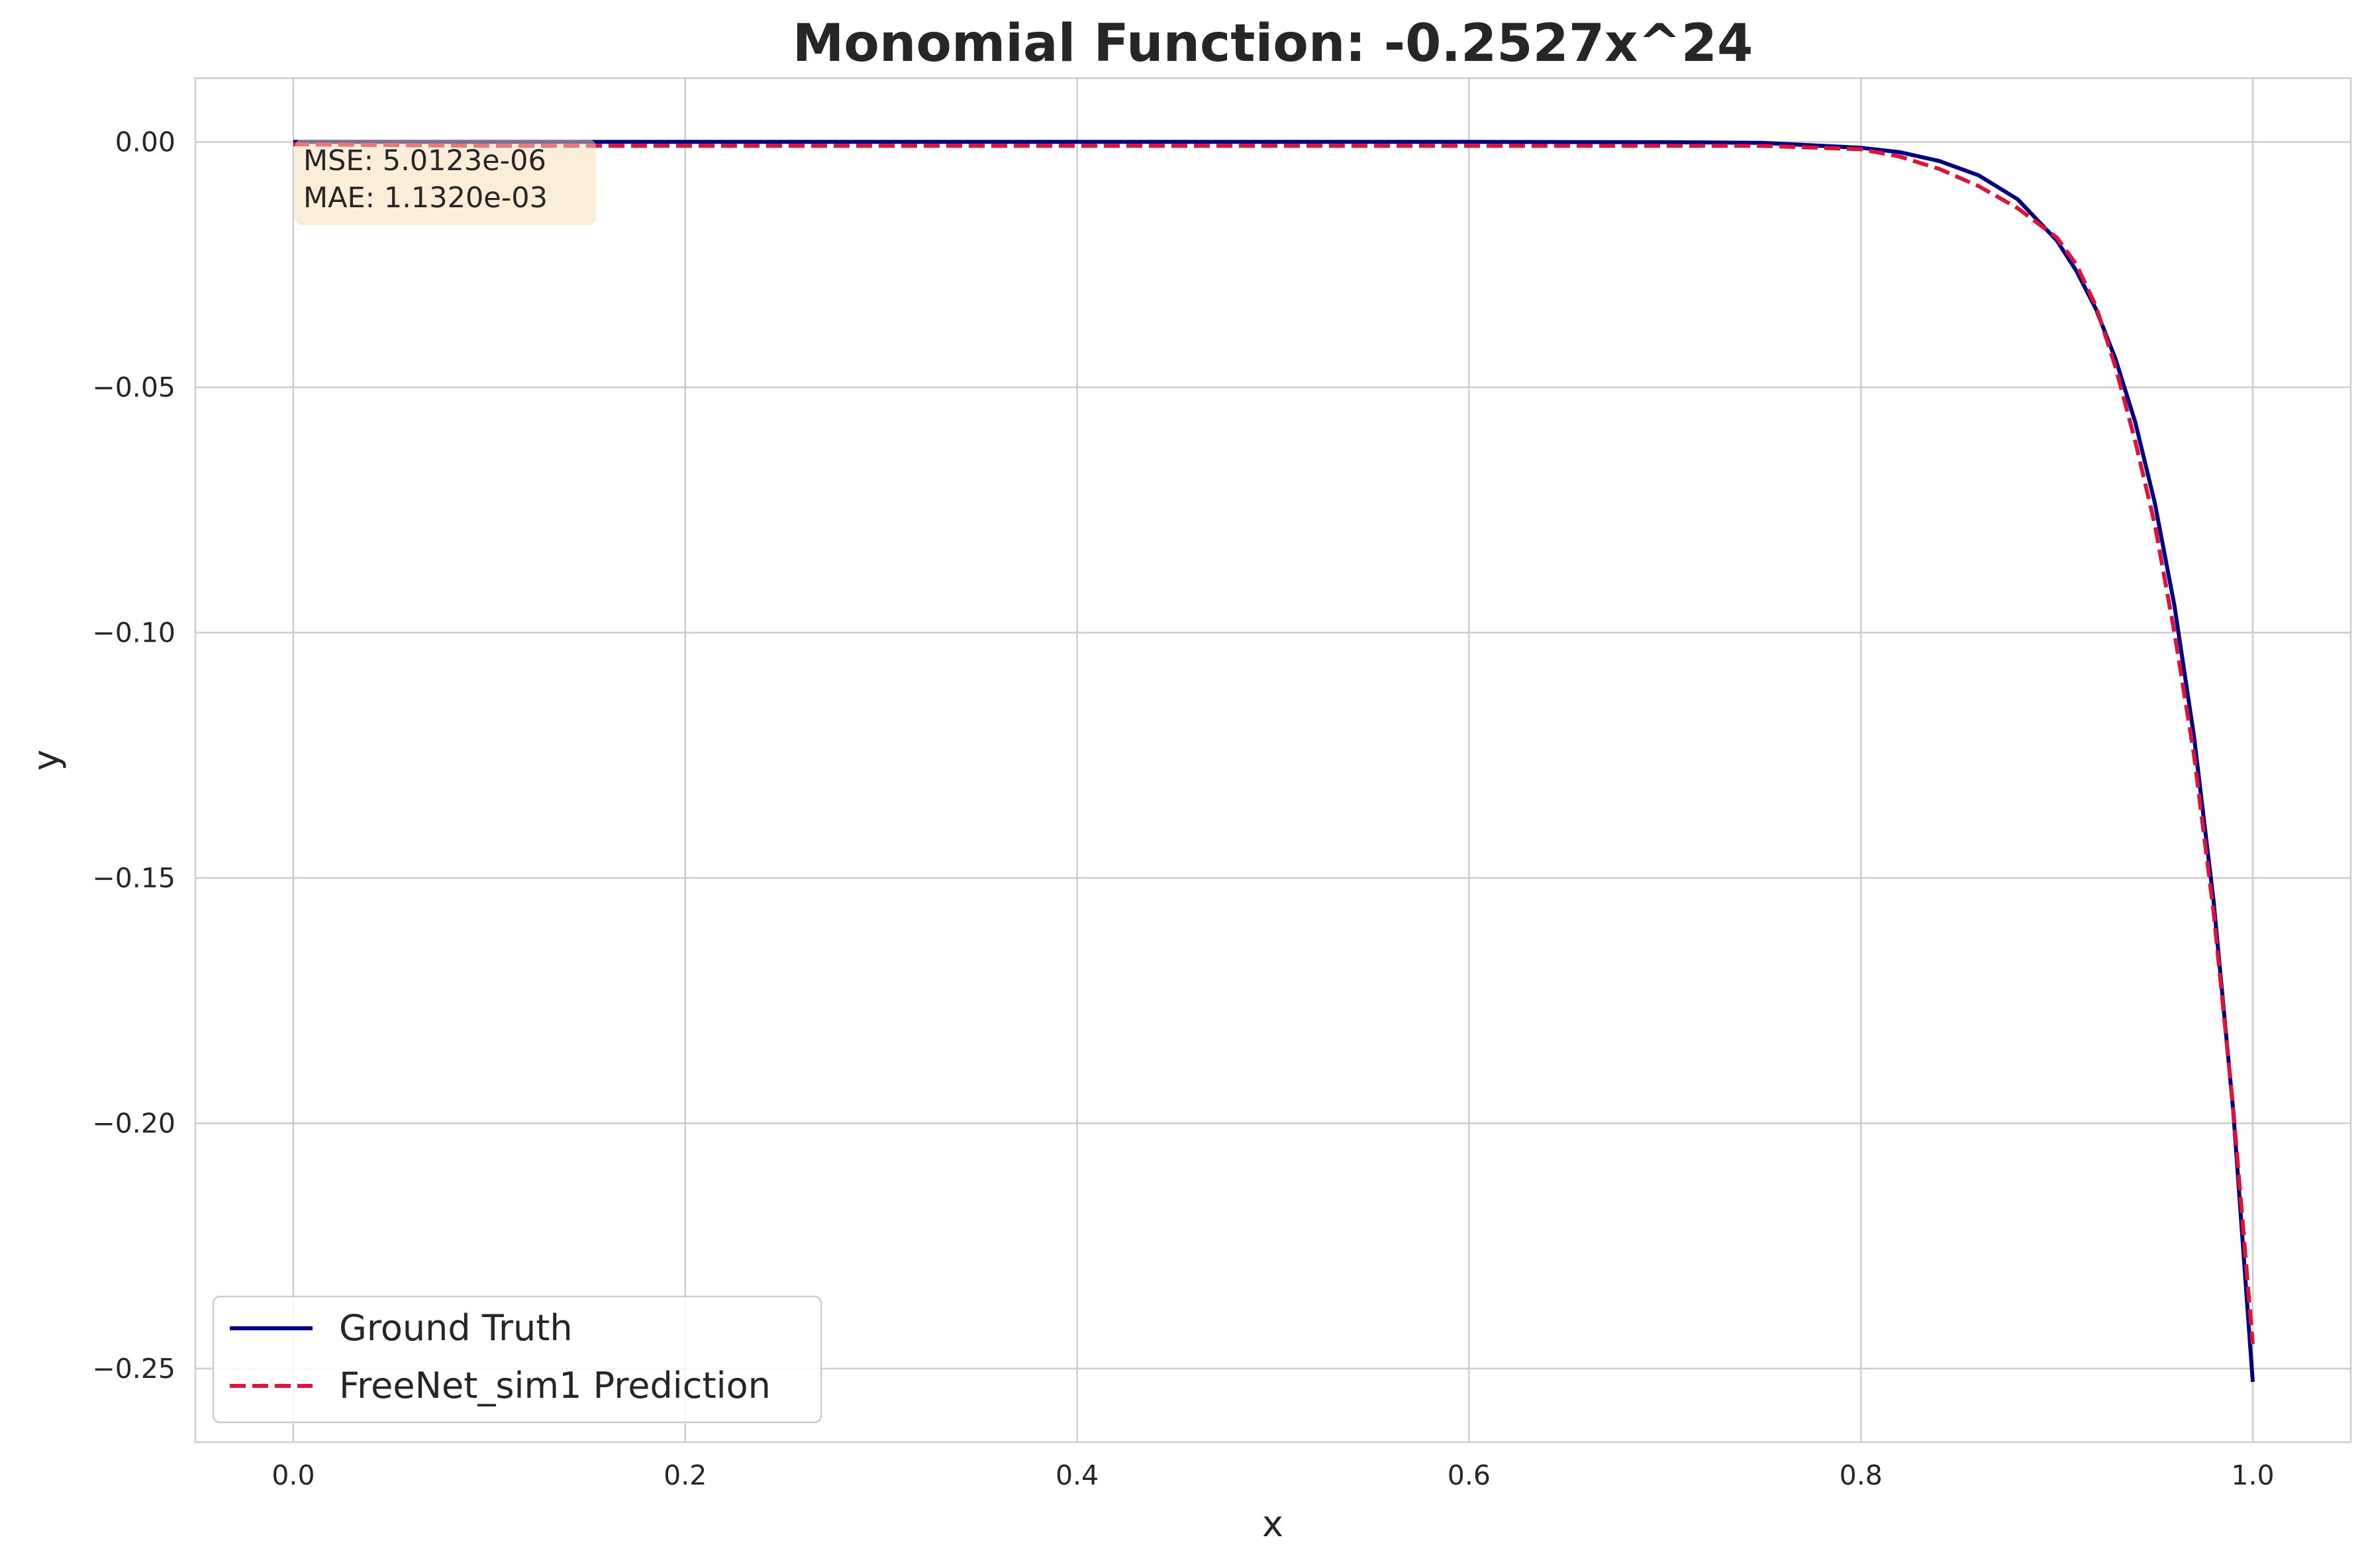  I want to click on x-tick-label: 1.0, so click(2252, 1475).